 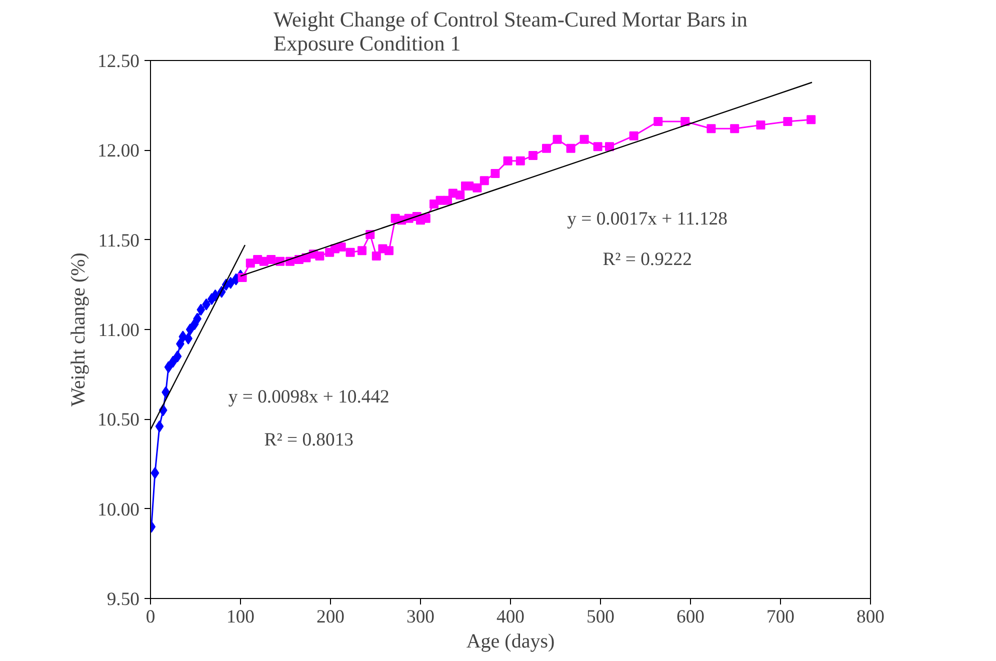 I want to click on y-tick-label: 10.00, so click(x=119, y=509).